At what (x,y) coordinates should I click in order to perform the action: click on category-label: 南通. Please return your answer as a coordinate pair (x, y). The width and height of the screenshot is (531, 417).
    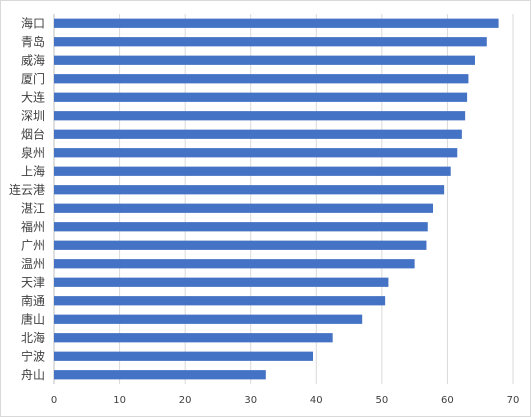
    Looking at the image, I should click on (33, 300).